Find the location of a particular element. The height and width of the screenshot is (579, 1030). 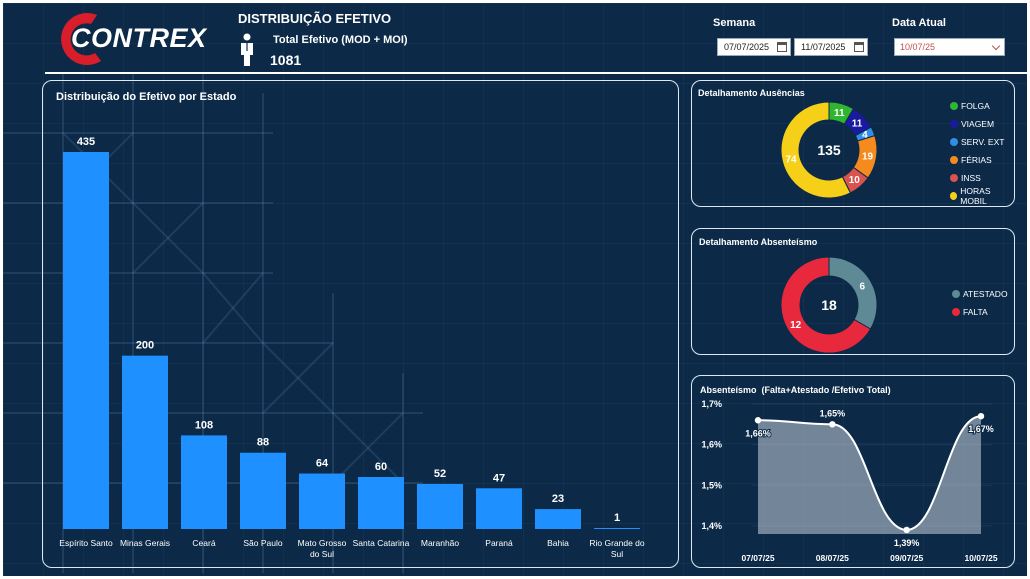

legend-item-folga: FOLGA is located at coordinates (982, 106).